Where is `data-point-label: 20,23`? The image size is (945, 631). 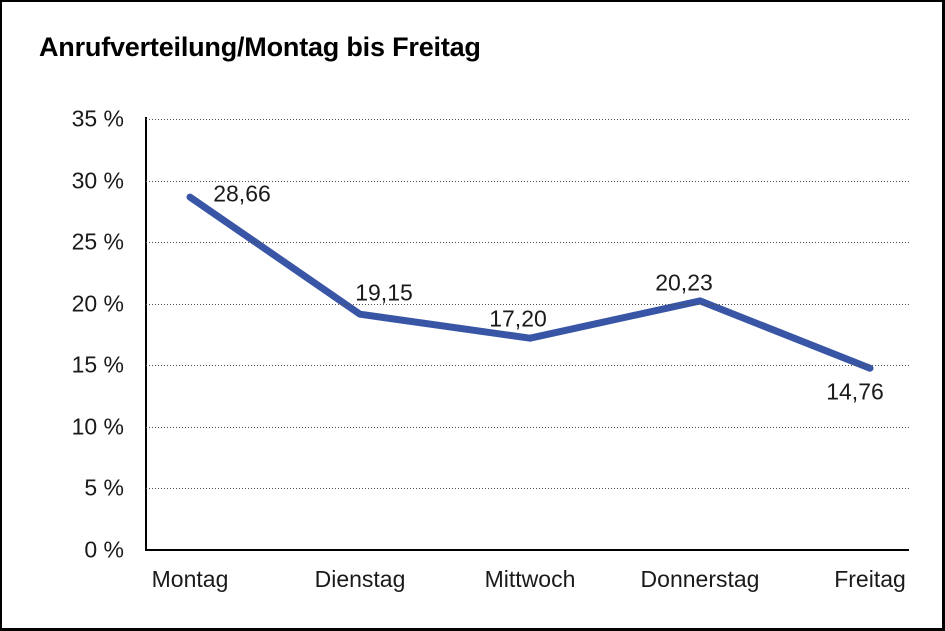 data-point-label: 20,23 is located at coordinates (684, 282).